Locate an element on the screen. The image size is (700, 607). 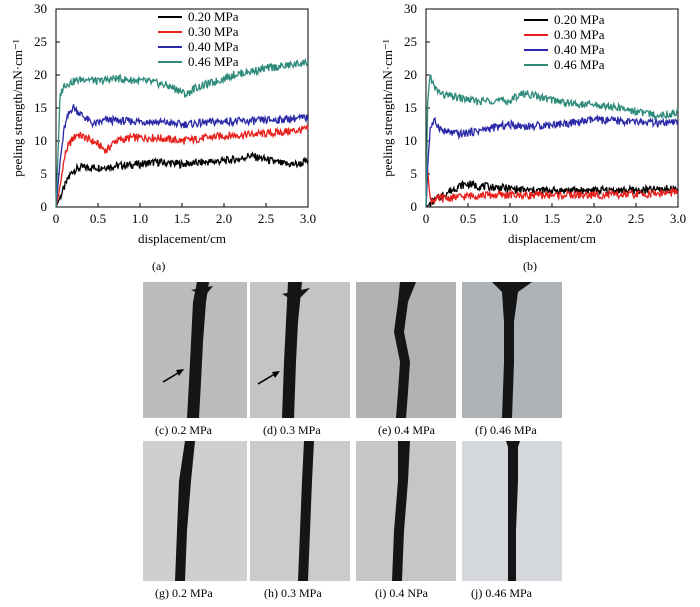
photo-caption-d: (d) 0.3 MPa is located at coordinates (292, 430).